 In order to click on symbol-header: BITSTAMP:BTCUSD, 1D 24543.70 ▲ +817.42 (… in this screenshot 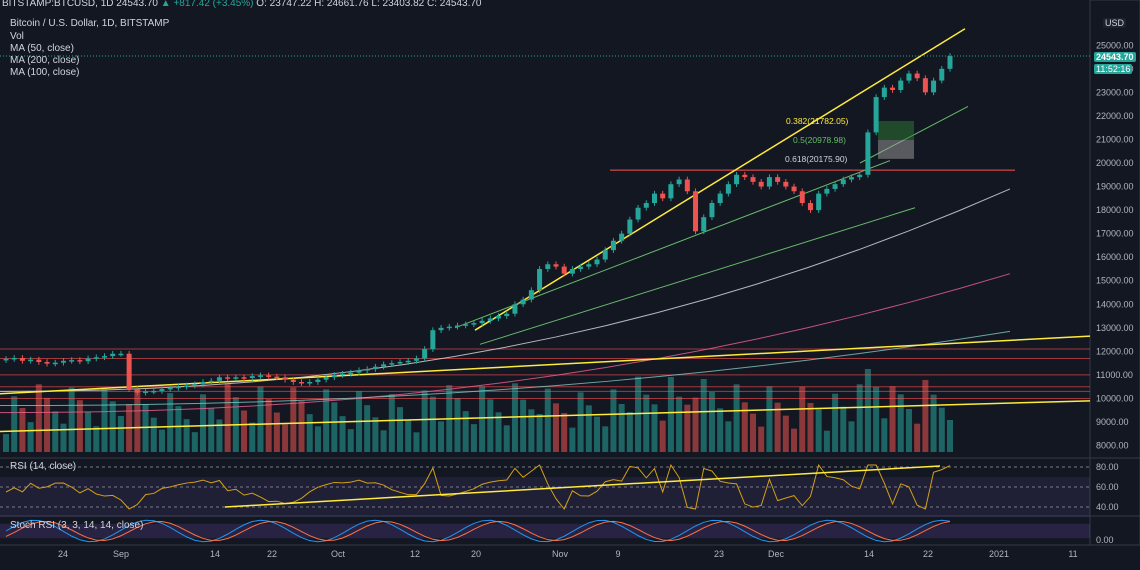, I will do `click(241, 4)`.